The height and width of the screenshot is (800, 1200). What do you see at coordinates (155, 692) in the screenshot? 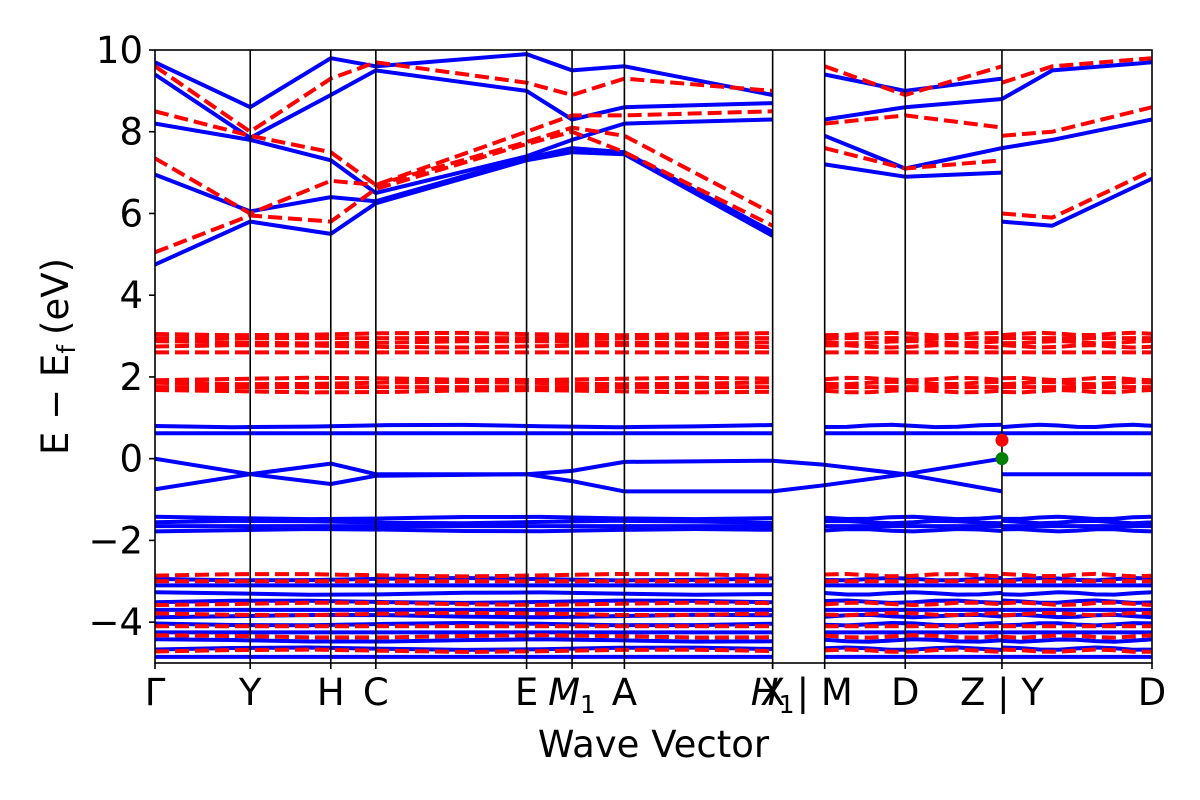
I see `x-tick-label-0: Γ` at bounding box center [155, 692].